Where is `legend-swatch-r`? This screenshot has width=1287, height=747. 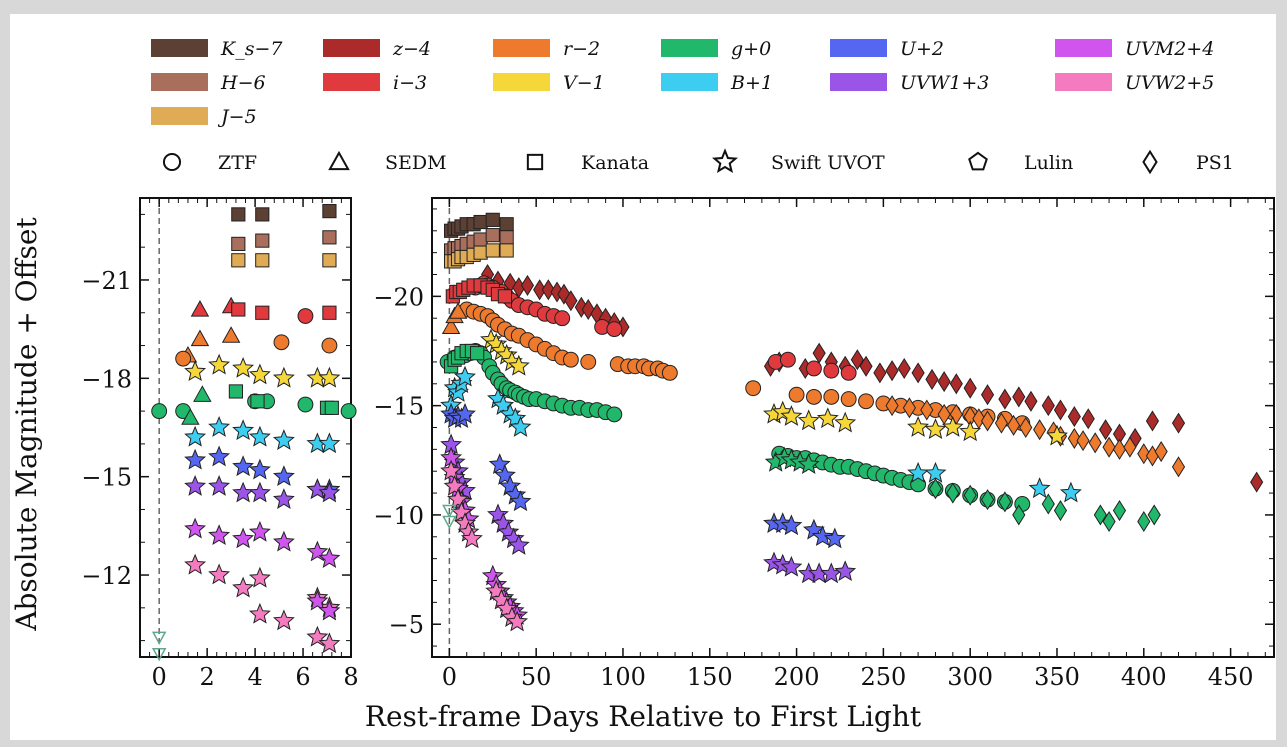 legend-swatch-r is located at coordinates (521, 48).